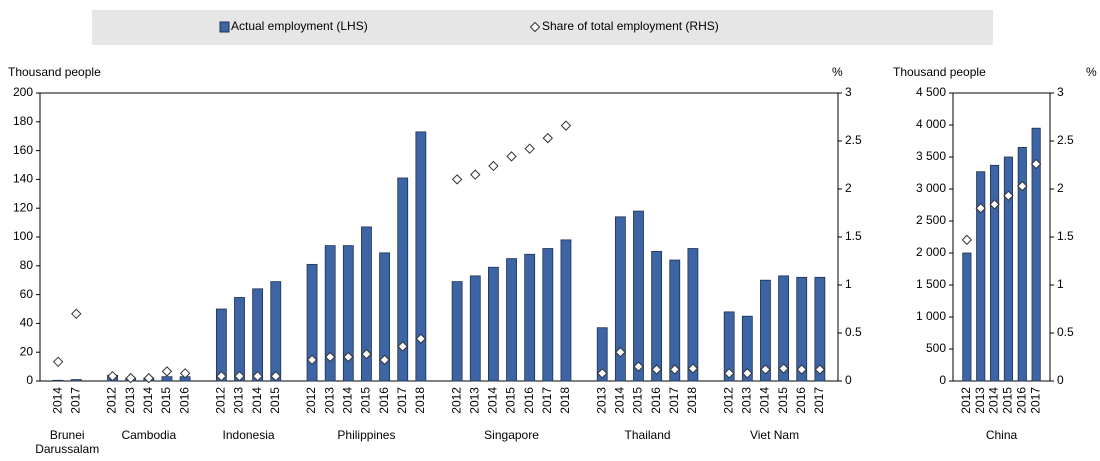  Describe the element at coordinates (23, 236) in the screenshot. I see `y-tick-label: 100` at that location.